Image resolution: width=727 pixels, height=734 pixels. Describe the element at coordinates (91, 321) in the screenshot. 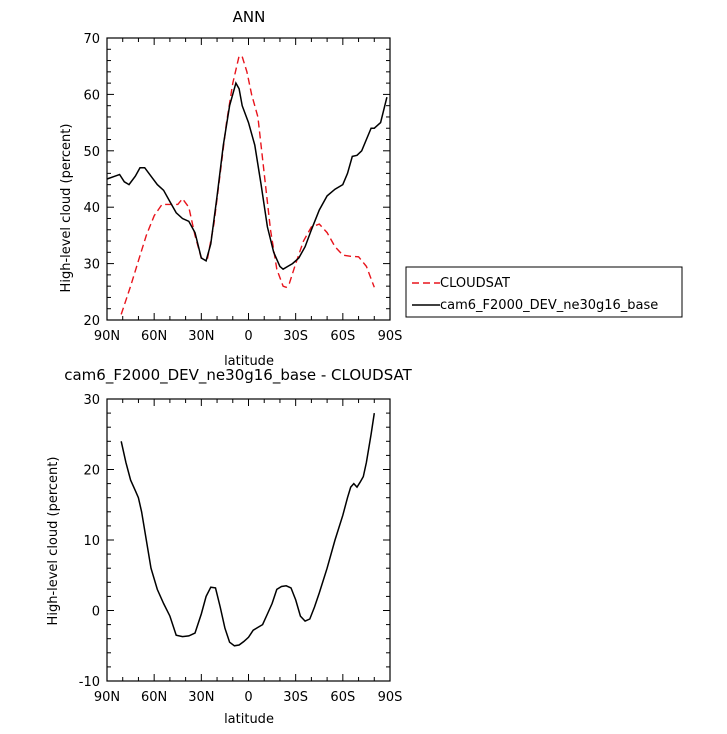

I see `top-ytick-label: 20` at that location.